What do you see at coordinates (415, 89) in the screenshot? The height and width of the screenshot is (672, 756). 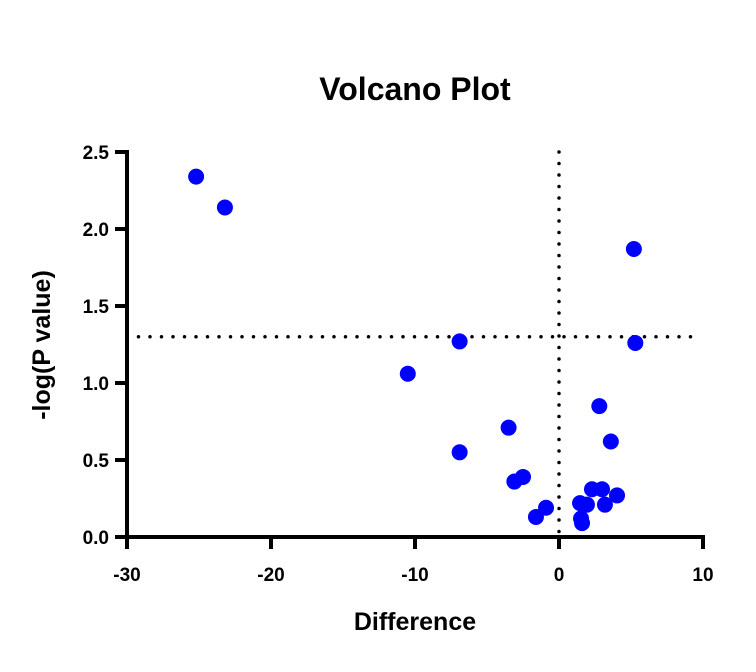 I see `chart-title: Volcano Plot` at bounding box center [415, 89].